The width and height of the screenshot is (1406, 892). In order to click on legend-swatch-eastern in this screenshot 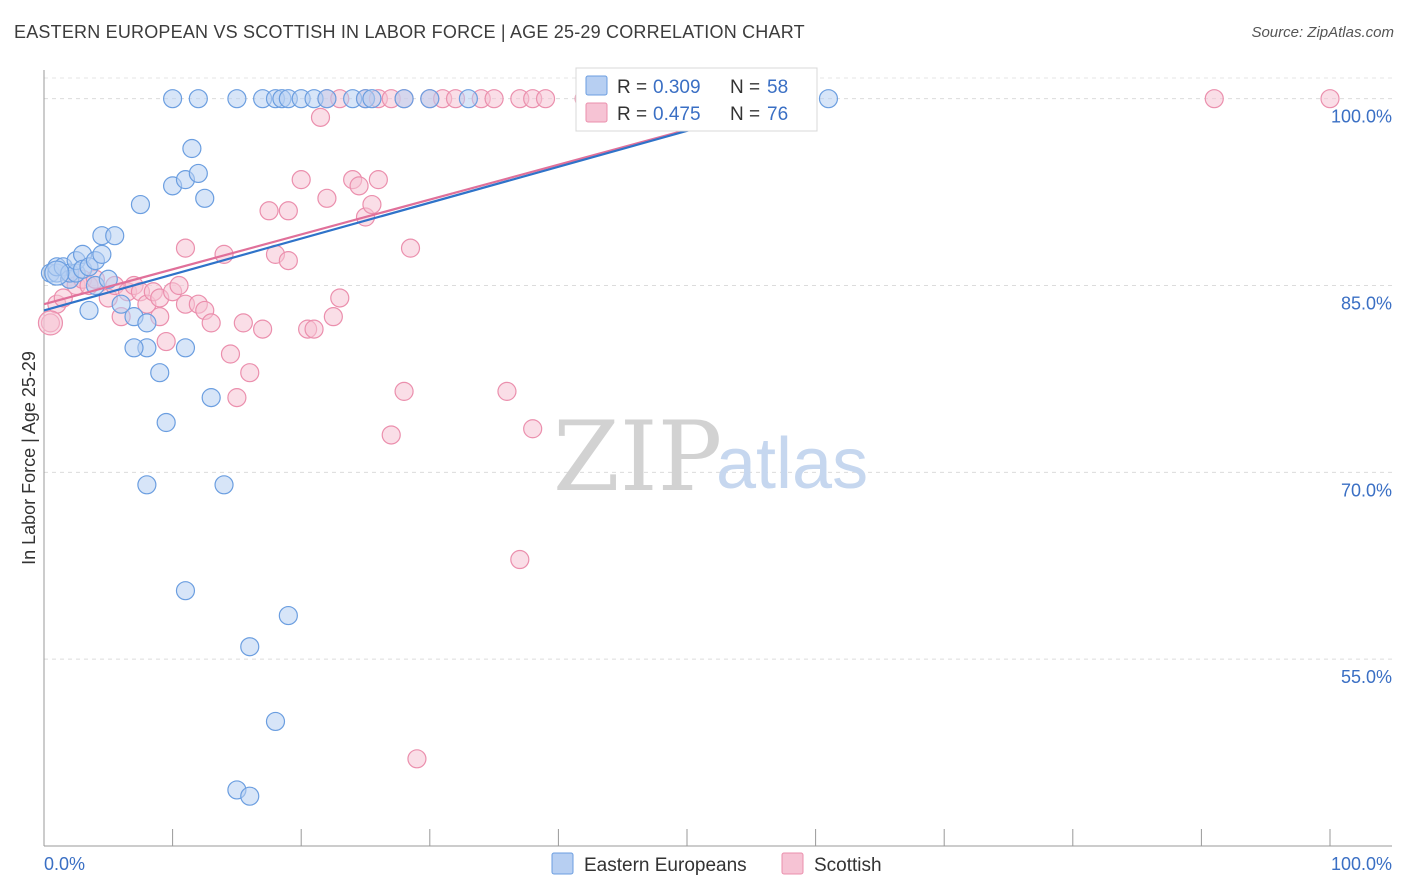, I will do `click(596, 85)`.